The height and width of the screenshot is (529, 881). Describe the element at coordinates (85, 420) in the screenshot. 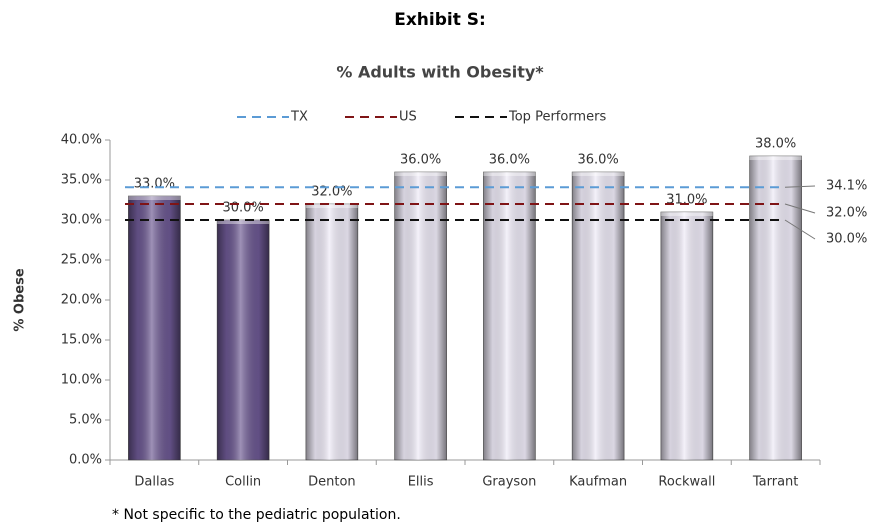

I see `y-tick-label: 5.0%` at that location.